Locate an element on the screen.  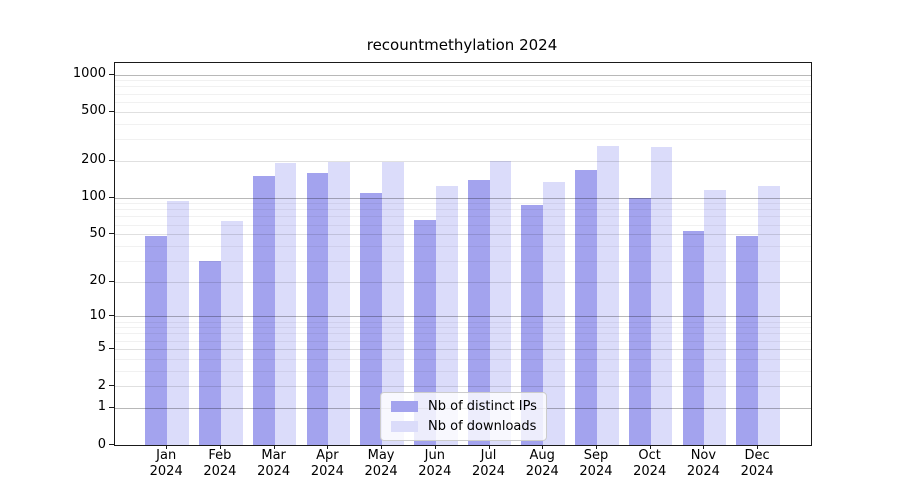
bar-nb-of-distinct-ips-may-2024 is located at coordinates (371, 319).